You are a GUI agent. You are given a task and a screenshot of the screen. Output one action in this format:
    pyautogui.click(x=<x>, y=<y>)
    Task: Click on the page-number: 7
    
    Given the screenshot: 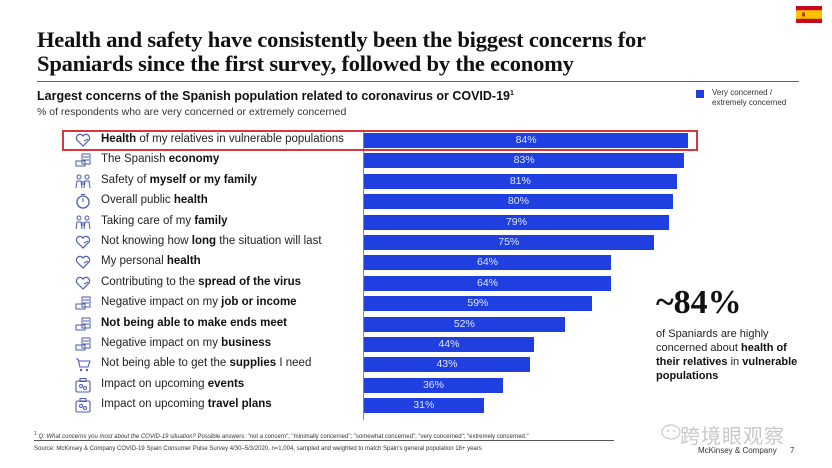 What is the action you would take?
    pyautogui.click(x=792, y=450)
    